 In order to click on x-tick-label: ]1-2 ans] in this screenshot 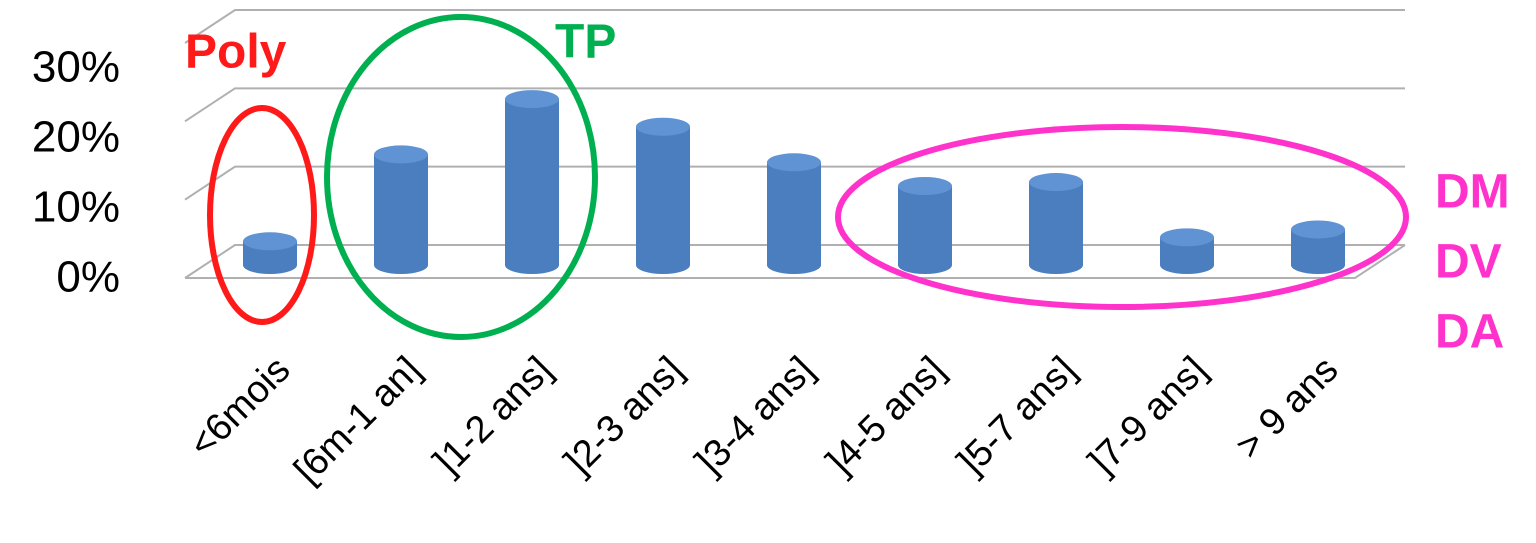, I will do `click(493, 416)`.